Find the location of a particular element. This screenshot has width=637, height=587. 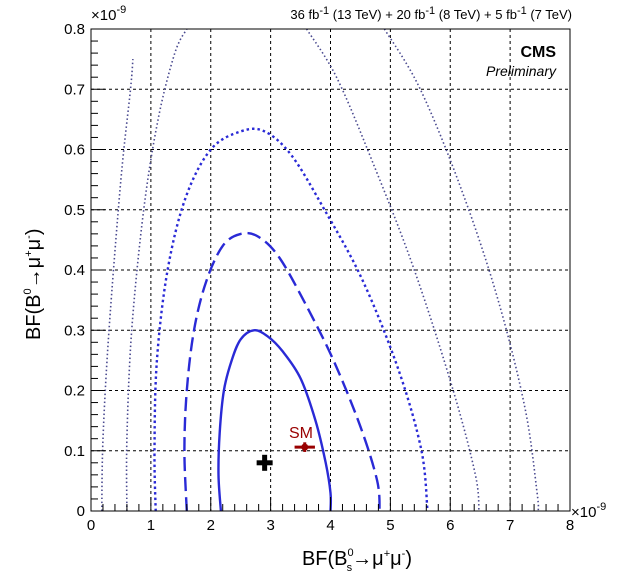

y-tick-label: 0.5 is located at coordinates (74, 210).